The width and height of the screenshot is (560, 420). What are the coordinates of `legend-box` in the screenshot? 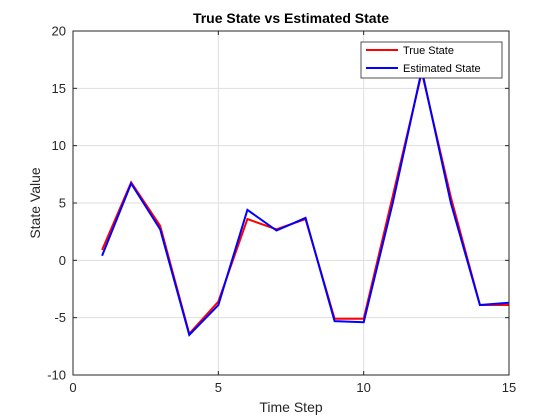 It's located at (431, 60).